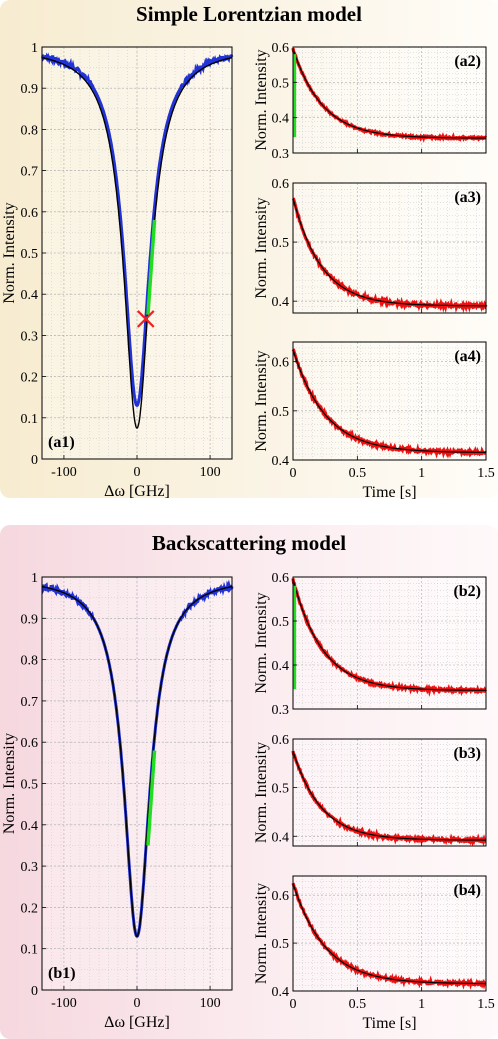  I want to click on section-b-title: Backscattering model, so click(249, 543).